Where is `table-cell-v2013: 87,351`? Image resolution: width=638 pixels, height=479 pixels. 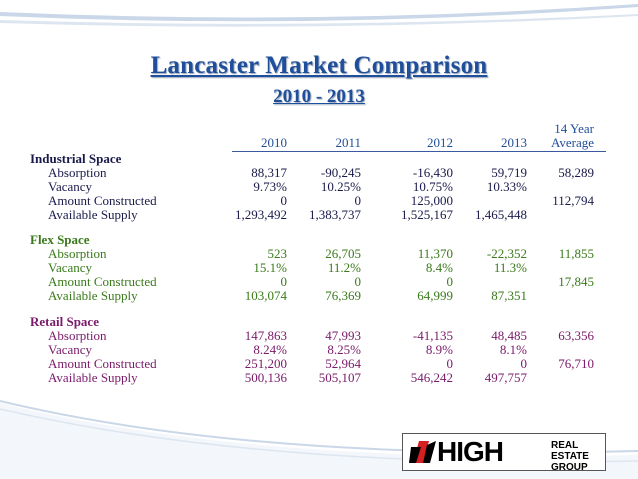
table-cell-v2013: 87,351 is located at coordinates (509, 295).